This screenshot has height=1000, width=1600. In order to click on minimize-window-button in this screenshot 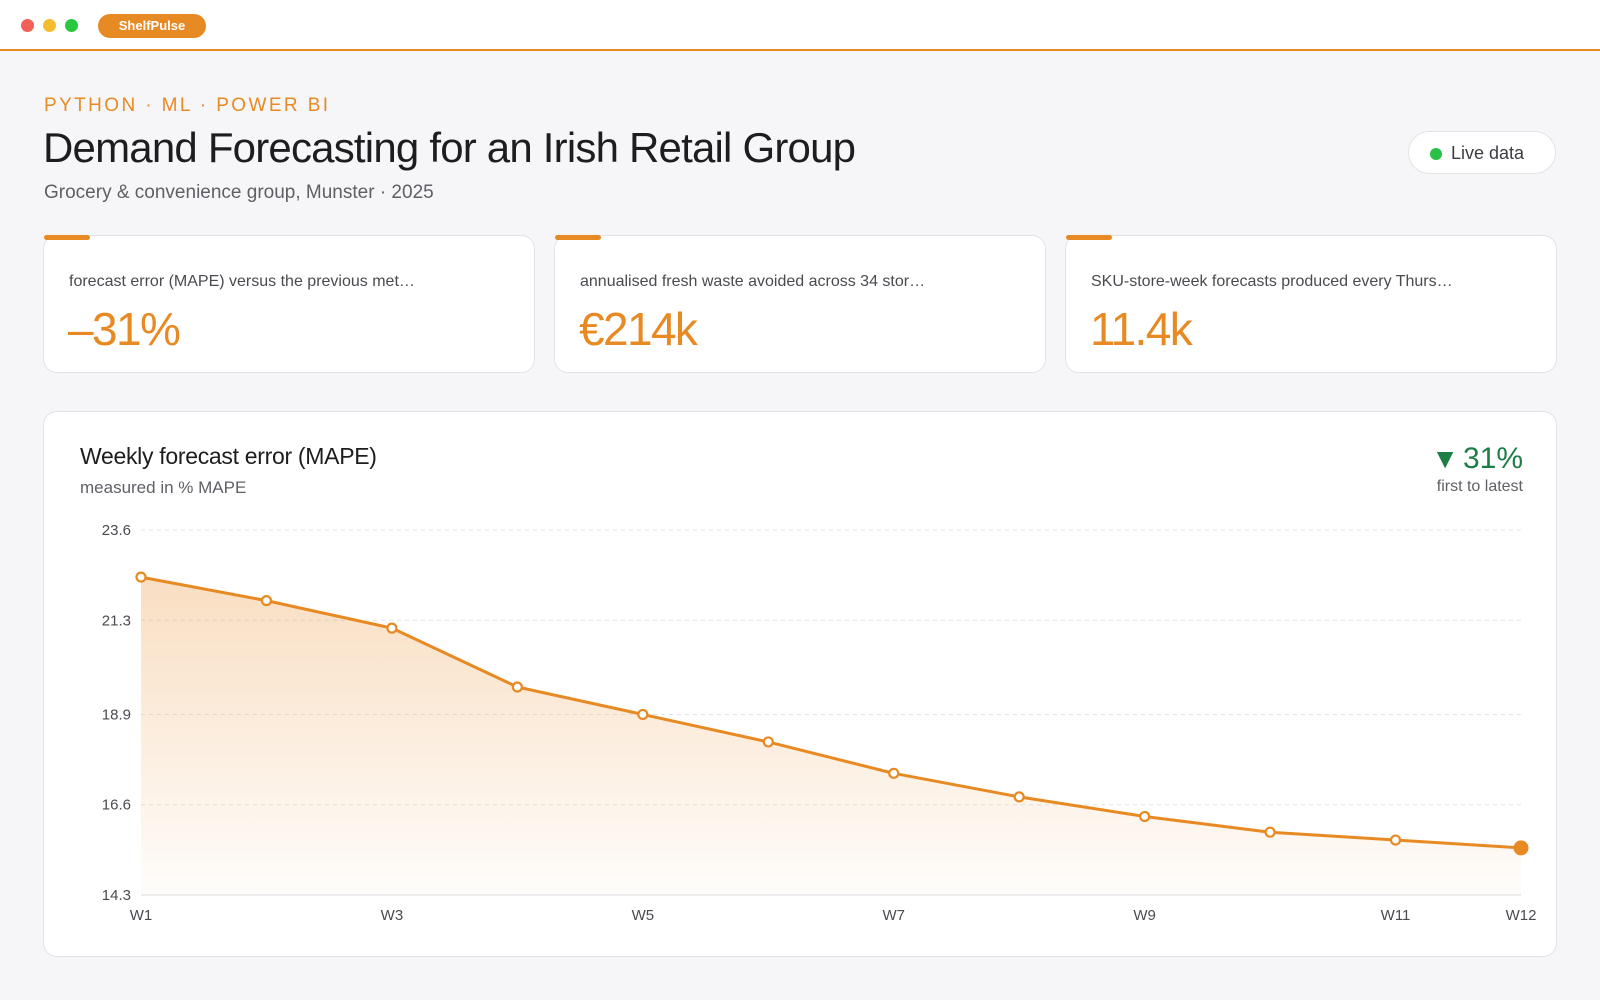, I will do `click(49, 25)`.